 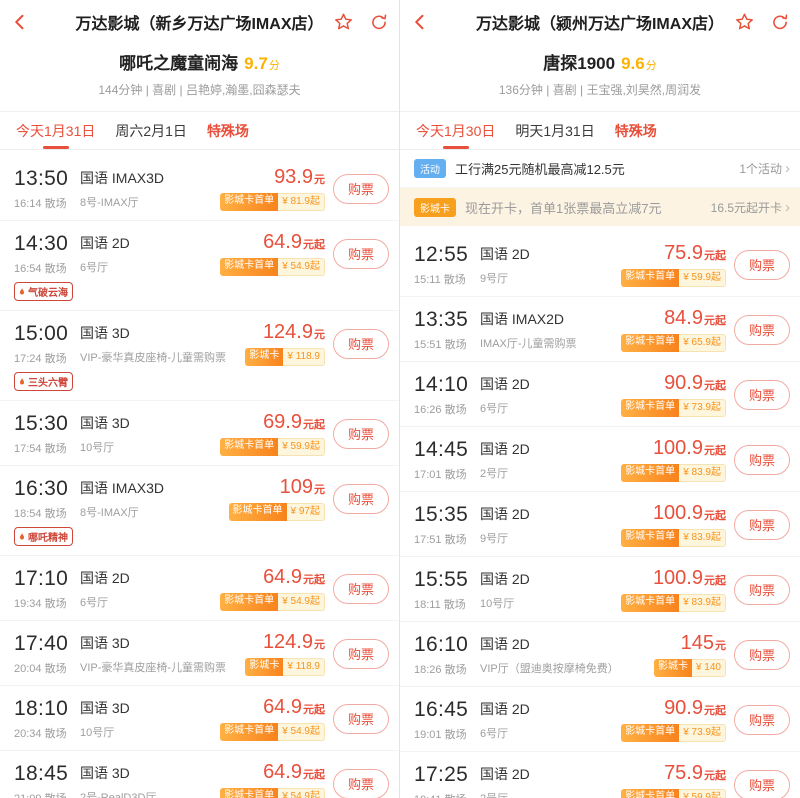 What do you see at coordinates (48, 383) in the screenshot?
I see `promo-tag-label: 三头六臂` at bounding box center [48, 383].